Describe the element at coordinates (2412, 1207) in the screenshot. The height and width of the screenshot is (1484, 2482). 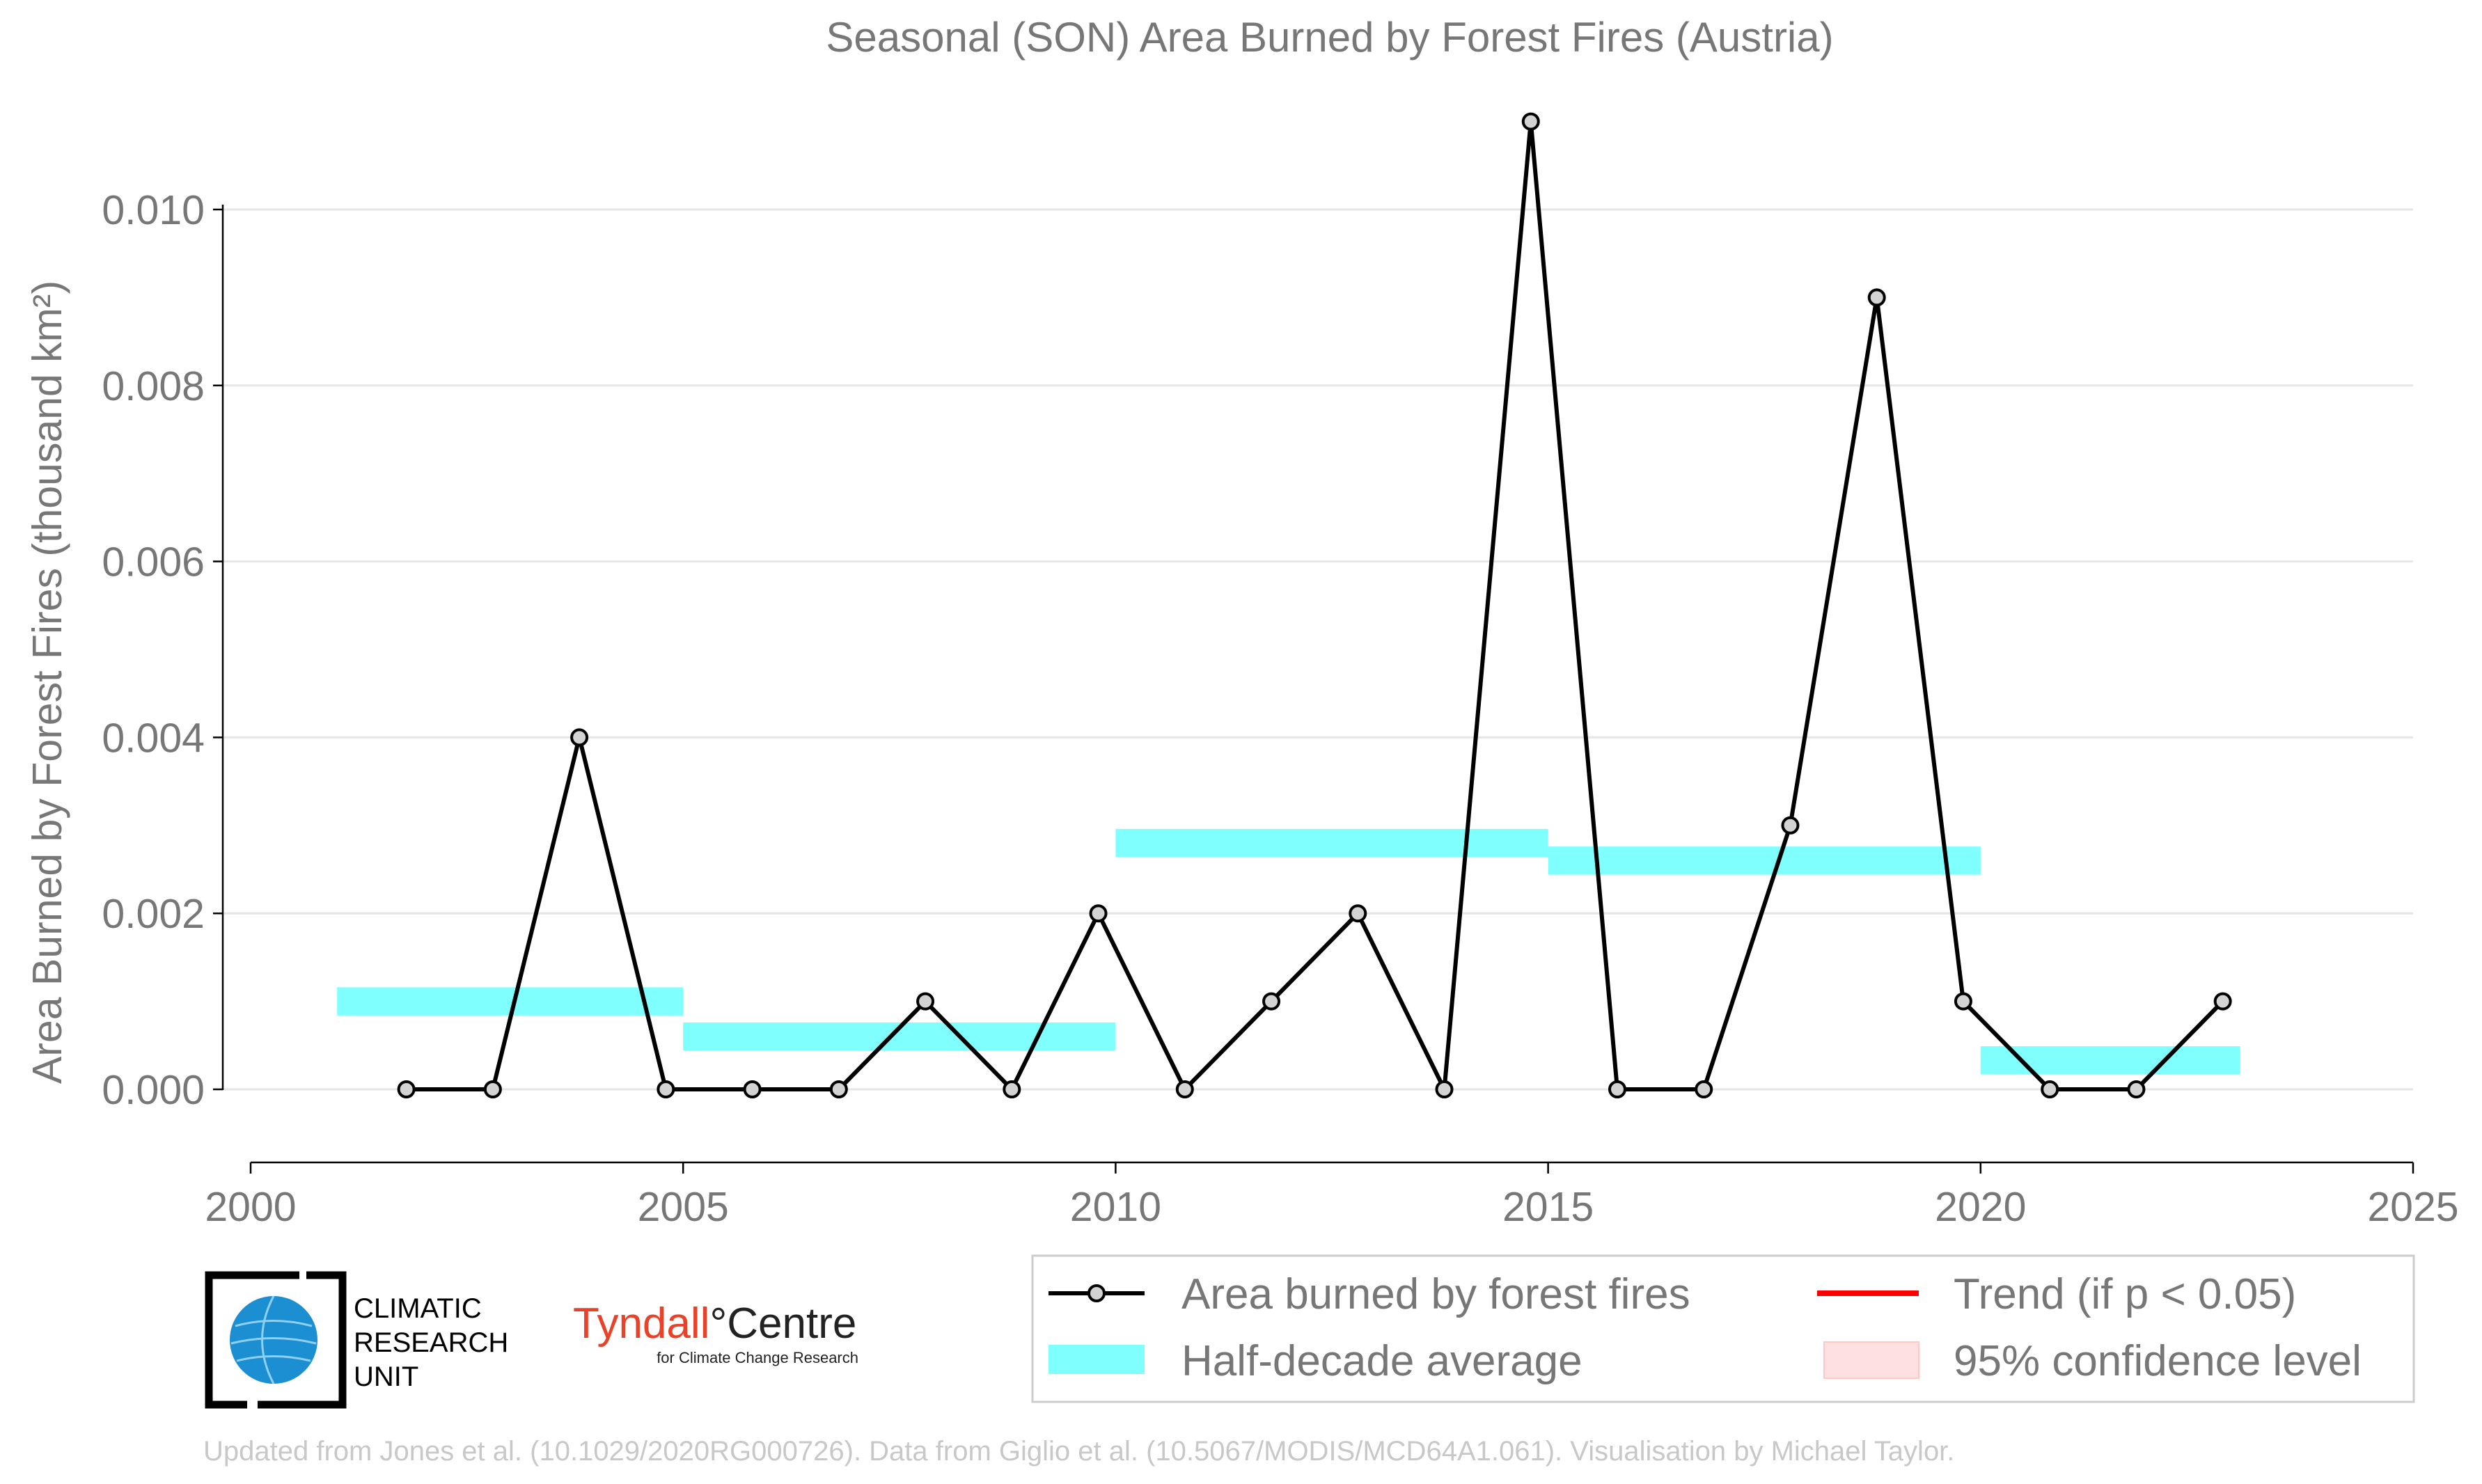
I see `x-tick-label: 2025` at that location.